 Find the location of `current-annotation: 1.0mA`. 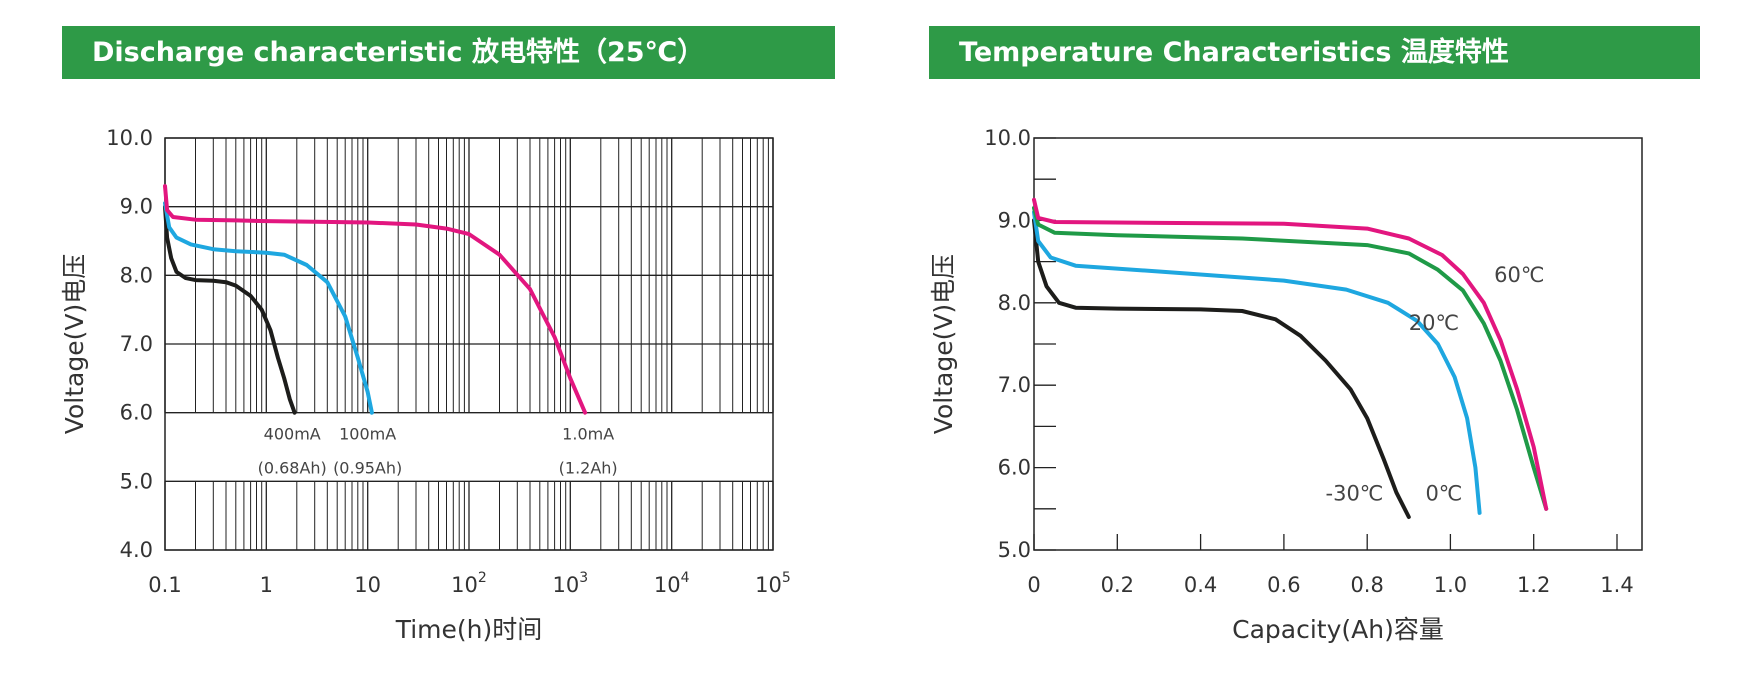

current-annotation: 1.0mA is located at coordinates (588, 433).